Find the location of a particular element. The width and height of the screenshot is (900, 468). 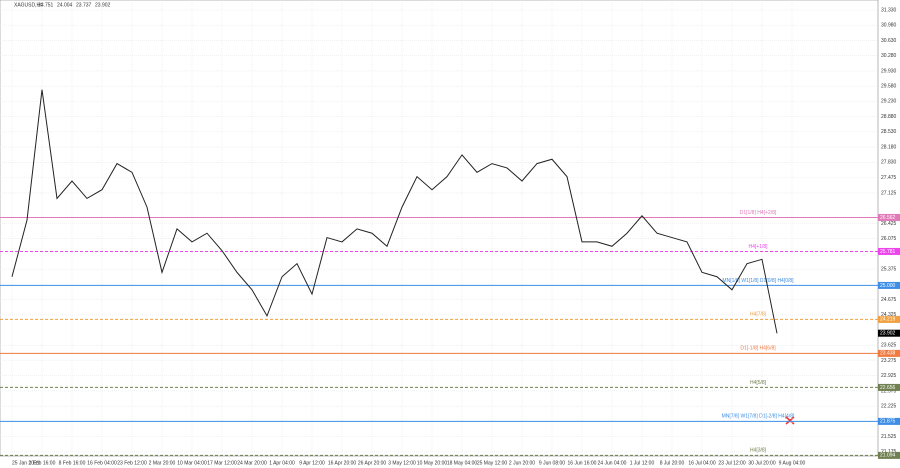

current-price-box is located at coordinates (889, 333).